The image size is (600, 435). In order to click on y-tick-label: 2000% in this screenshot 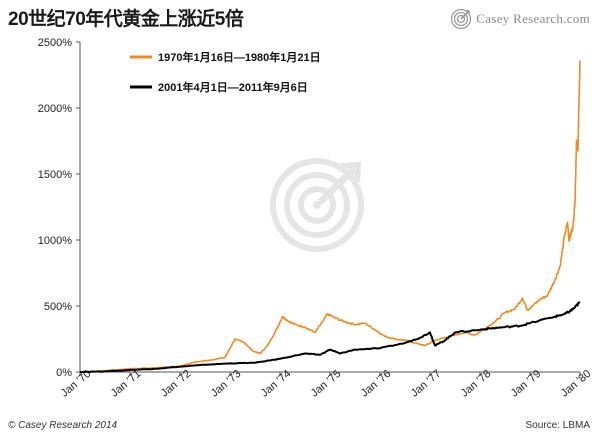, I will do `click(55, 109)`.